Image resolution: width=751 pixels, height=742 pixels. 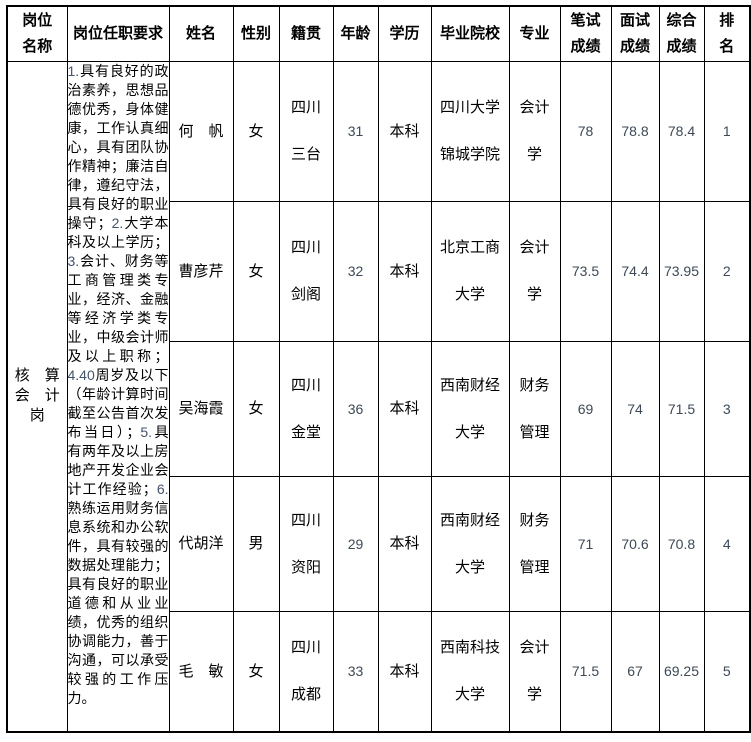 What do you see at coordinates (81, 374) in the screenshot?
I see `requirement-number: 4.40` at bounding box center [81, 374].